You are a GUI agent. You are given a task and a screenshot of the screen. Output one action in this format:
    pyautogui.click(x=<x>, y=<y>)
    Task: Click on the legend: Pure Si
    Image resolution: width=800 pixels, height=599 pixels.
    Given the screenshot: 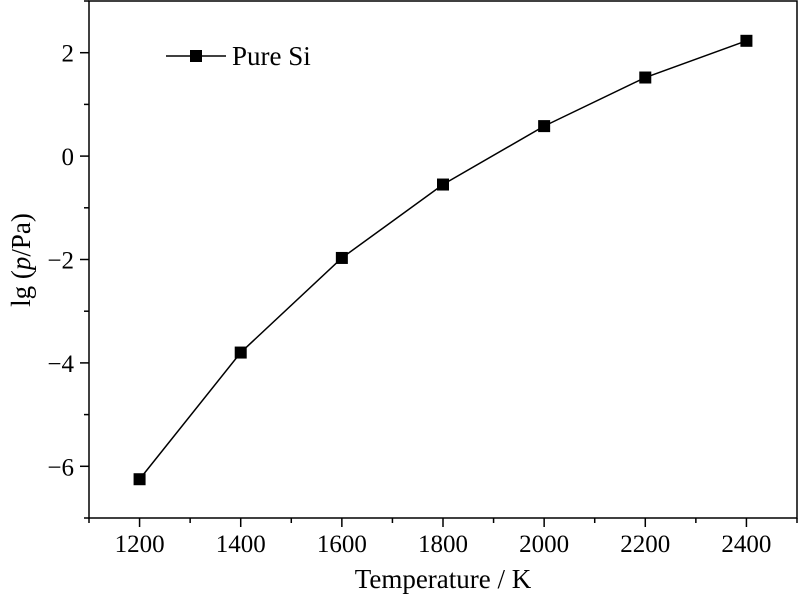 What is the action you would take?
    pyautogui.click(x=238, y=56)
    